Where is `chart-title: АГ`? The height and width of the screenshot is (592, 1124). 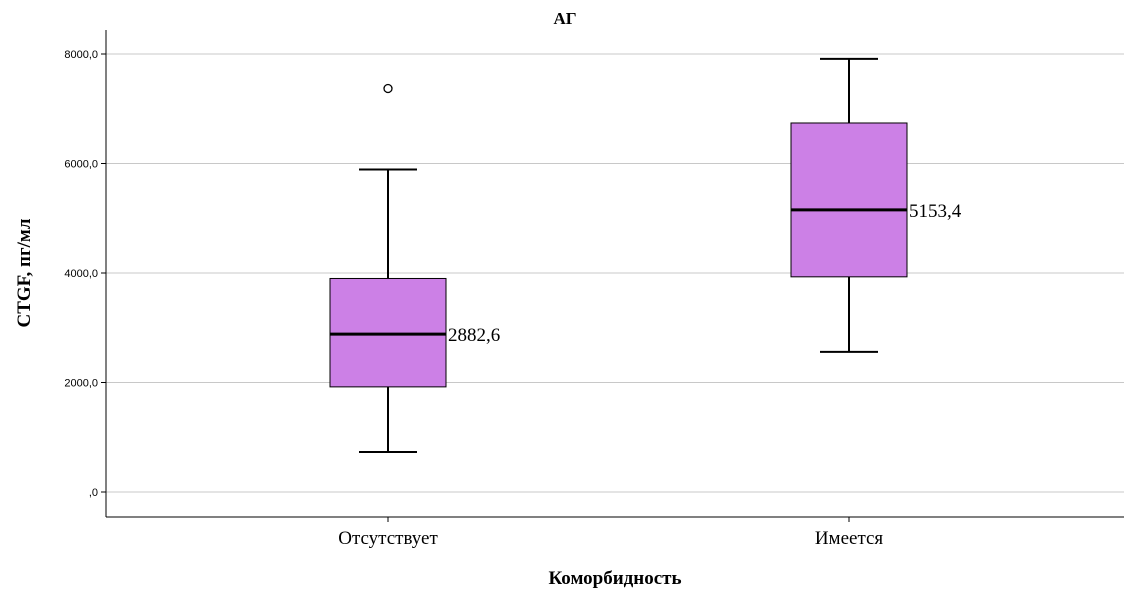 chart-title: АГ is located at coordinates (564, 18).